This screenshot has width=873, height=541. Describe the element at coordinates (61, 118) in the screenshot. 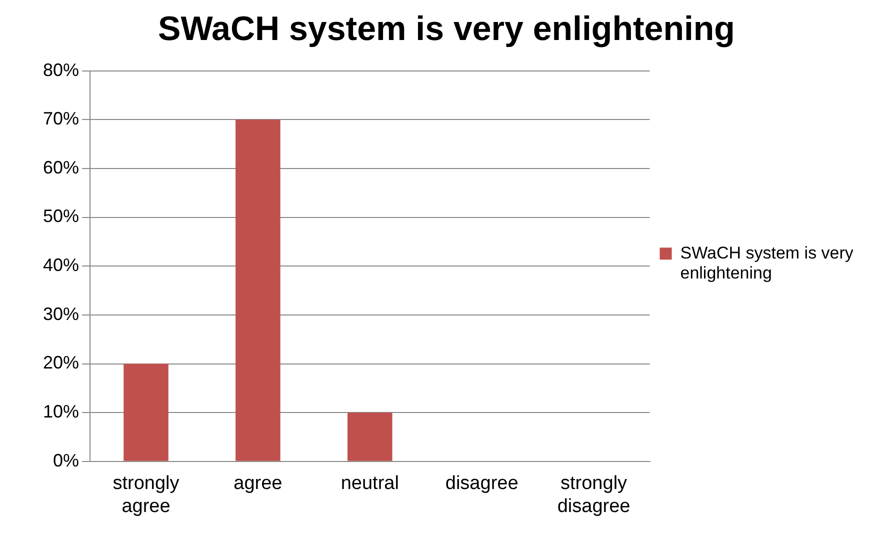

I see `y-tick-label: 70%` at that location.